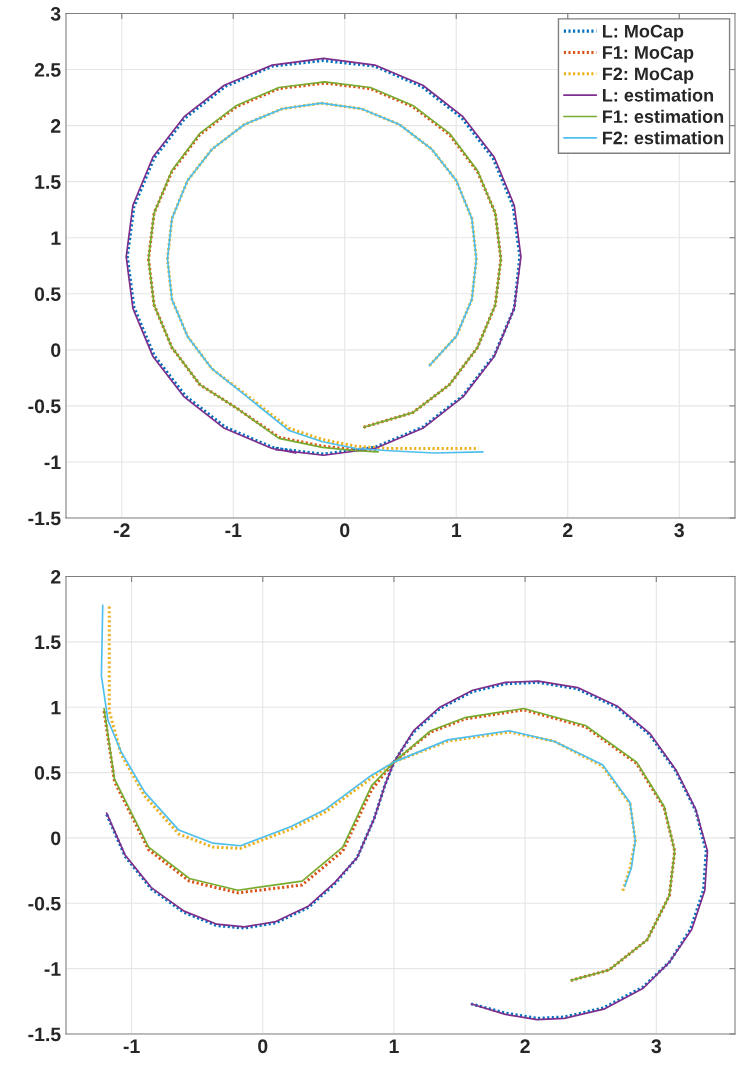 The height and width of the screenshot is (1074, 736). What do you see at coordinates (663, 138) in the screenshot?
I see `legend-label: F2: estimation` at bounding box center [663, 138].